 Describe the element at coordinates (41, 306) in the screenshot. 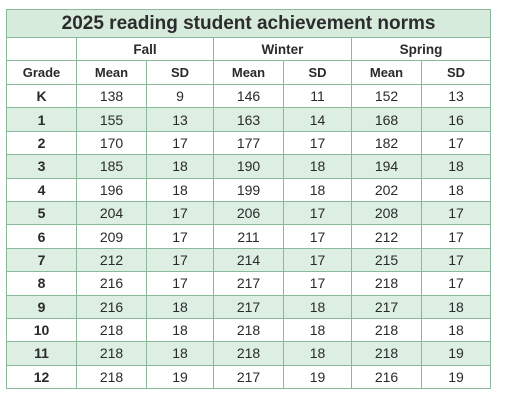

I see `cell-grade: 9` at that location.